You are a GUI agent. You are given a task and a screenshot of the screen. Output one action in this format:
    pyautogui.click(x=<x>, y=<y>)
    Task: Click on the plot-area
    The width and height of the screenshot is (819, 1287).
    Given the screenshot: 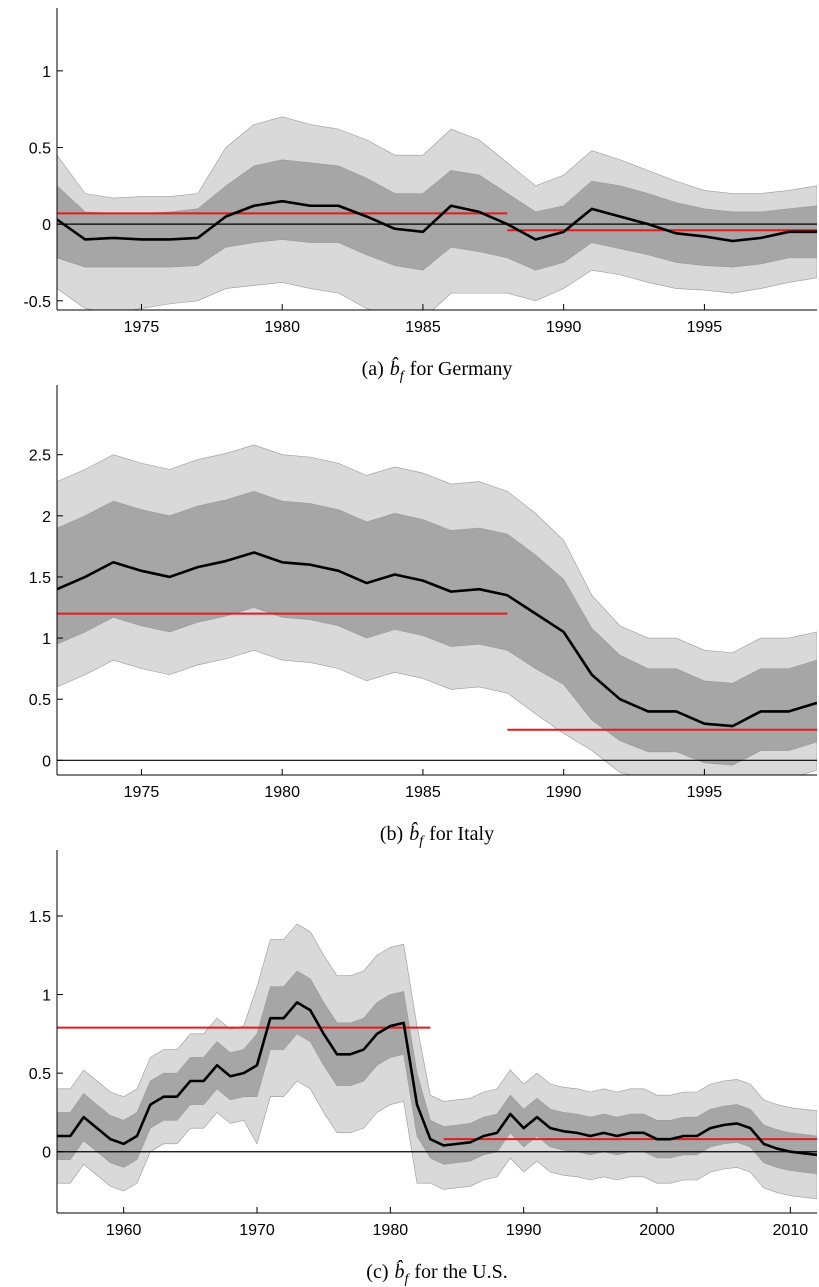 What is the action you would take?
    pyautogui.click(x=437, y=213)
    